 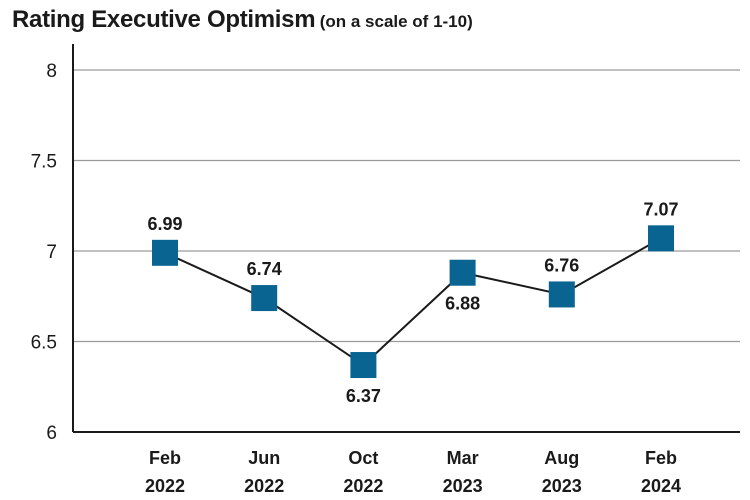 I want to click on y-axis-ticks: 6 6.5 7 7.5 8, so click(x=44, y=252).